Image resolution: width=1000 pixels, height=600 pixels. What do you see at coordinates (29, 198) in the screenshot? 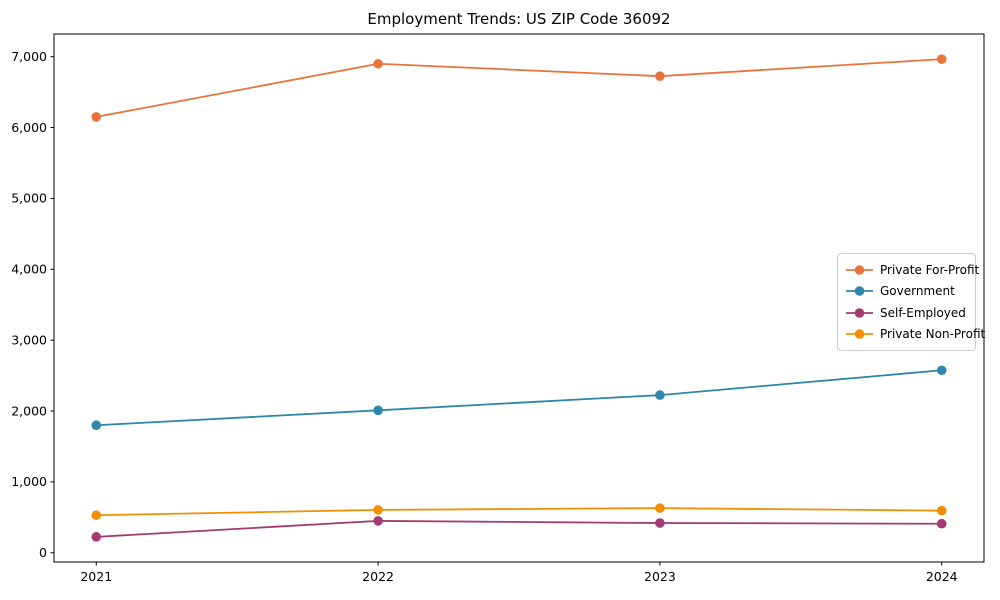
I see `y-tick-label: 5,000` at bounding box center [29, 198].